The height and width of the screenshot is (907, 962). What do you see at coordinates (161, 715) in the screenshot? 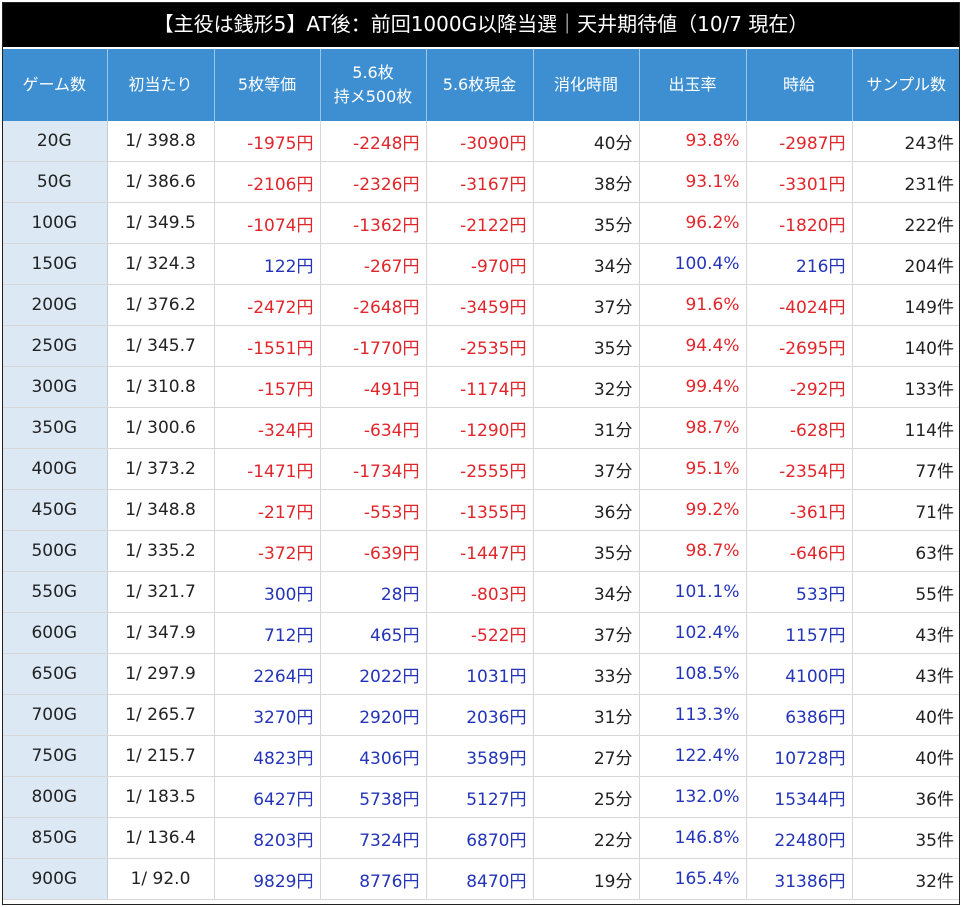
I see `first-hit-cell: 1/ 265.7` at bounding box center [161, 715].